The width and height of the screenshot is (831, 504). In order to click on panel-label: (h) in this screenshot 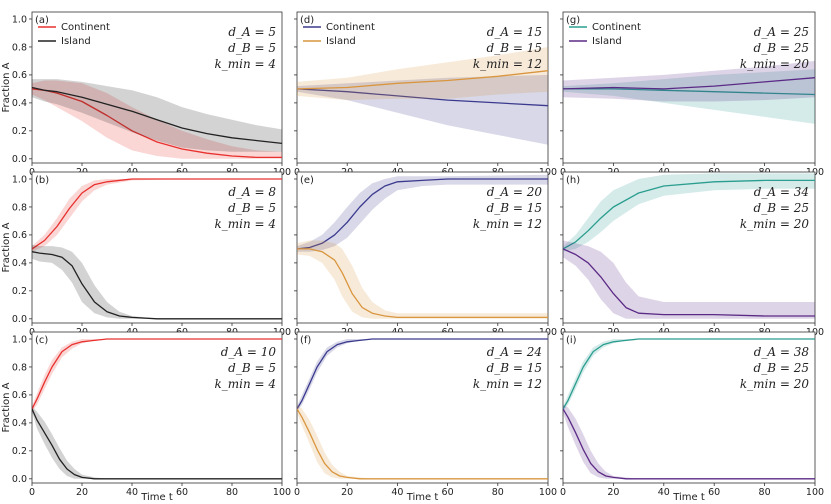, I will do `click(573, 180)`.